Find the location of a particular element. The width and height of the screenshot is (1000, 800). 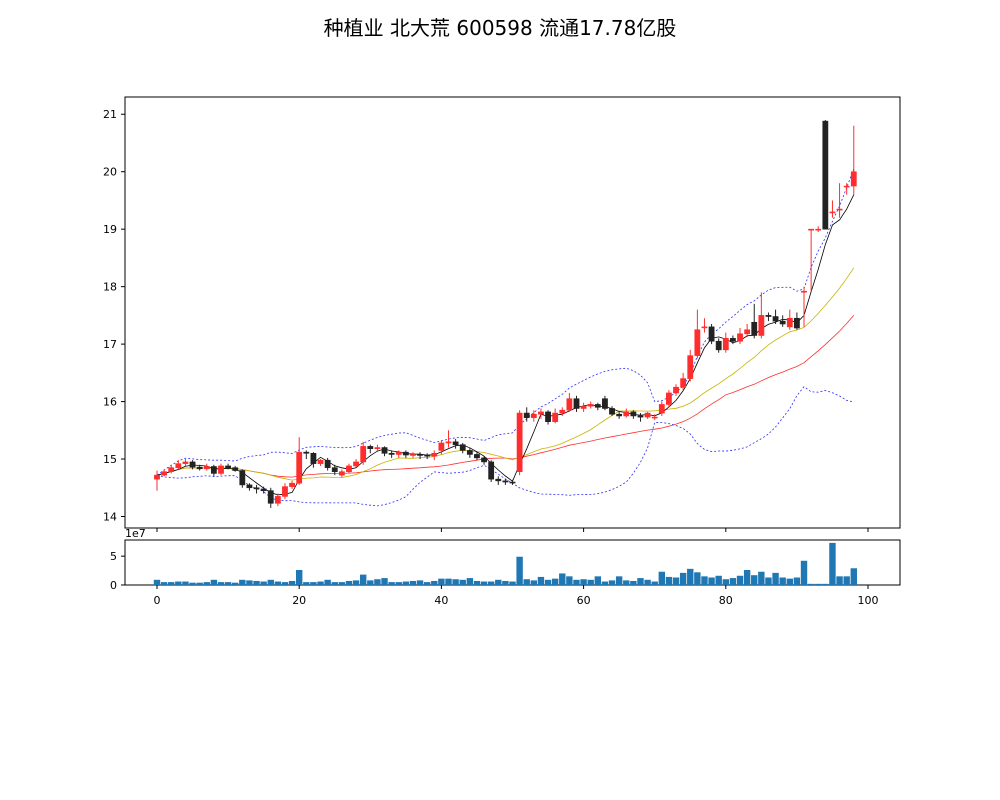

price-y-tick-label: 15 is located at coordinates (110, 459).